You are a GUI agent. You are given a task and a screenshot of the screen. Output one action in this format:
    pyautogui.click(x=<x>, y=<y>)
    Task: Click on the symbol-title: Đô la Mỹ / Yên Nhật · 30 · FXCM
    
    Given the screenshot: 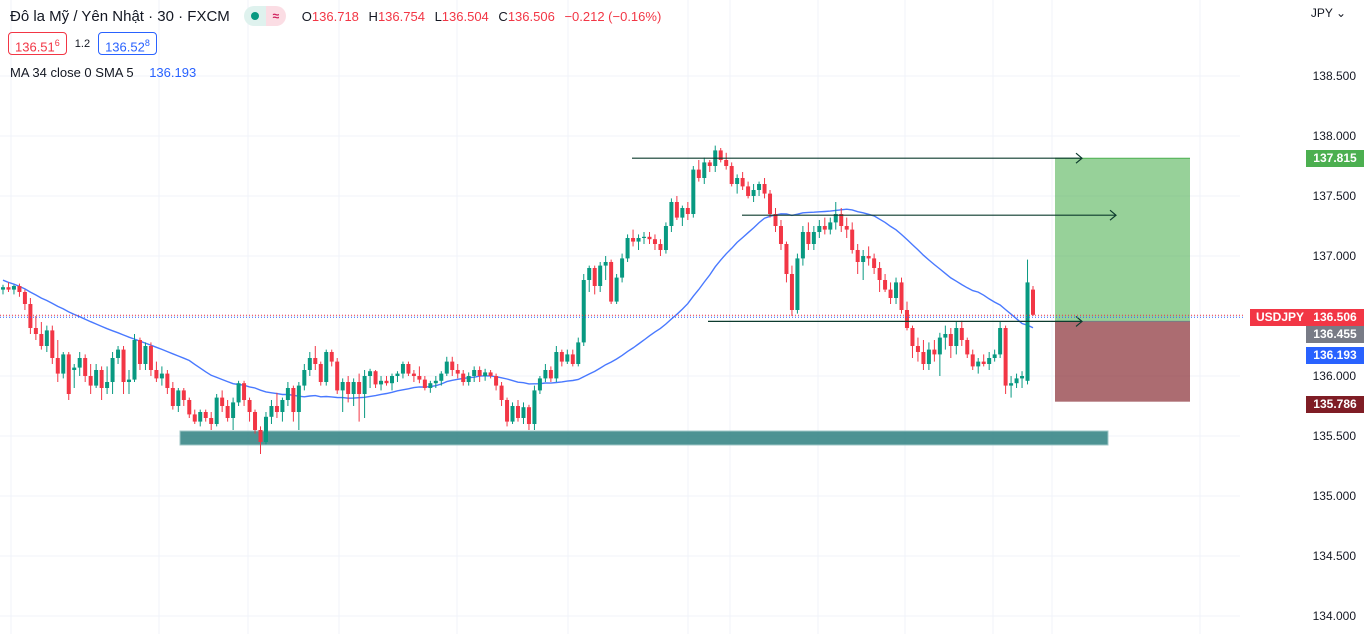 What is the action you would take?
    pyautogui.click(x=120, y=16)
    